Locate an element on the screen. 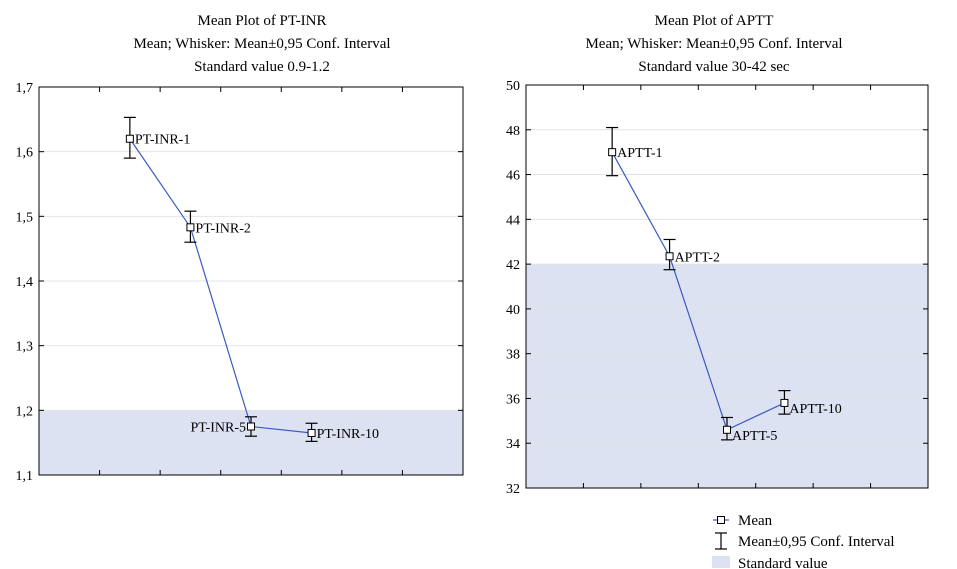 Image resolution: width=957 pixels, height=569 pixels. y-tick-label: 1,2 is located at coordinates (25, 411).